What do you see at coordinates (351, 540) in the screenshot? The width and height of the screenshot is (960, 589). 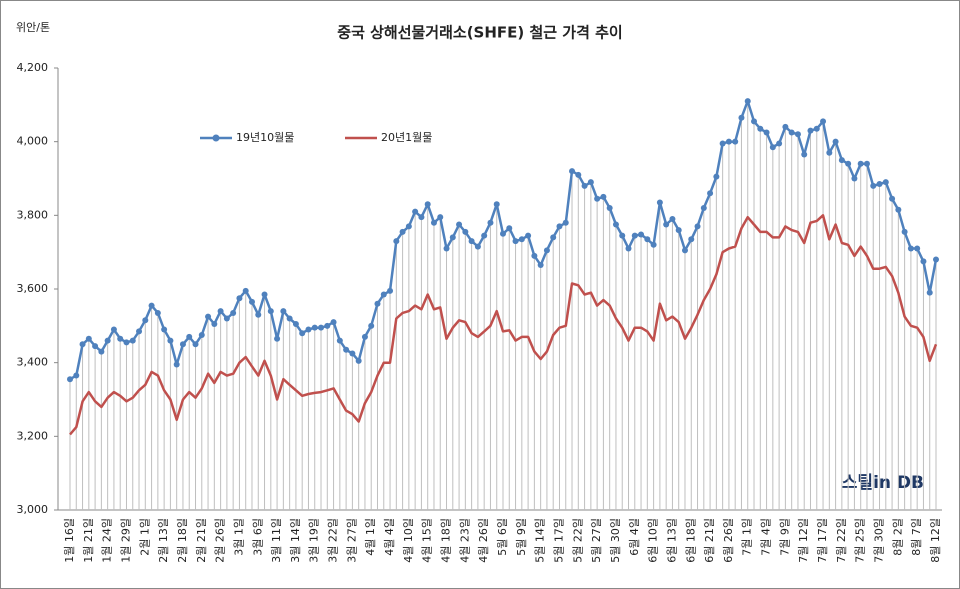 I see `x-tick-label: 3월 27일` at bounding box center [351, 540].